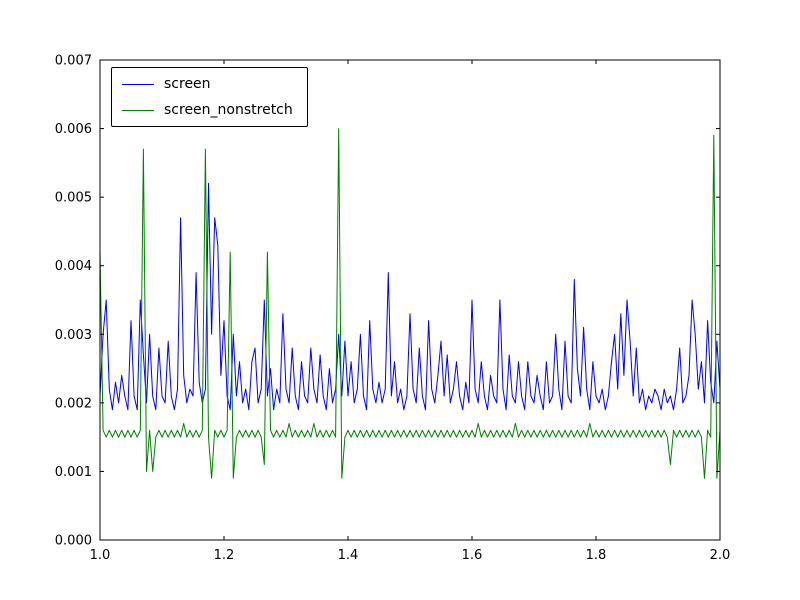  I want to click on y-tick-label: 0.004, so click(73, 266).